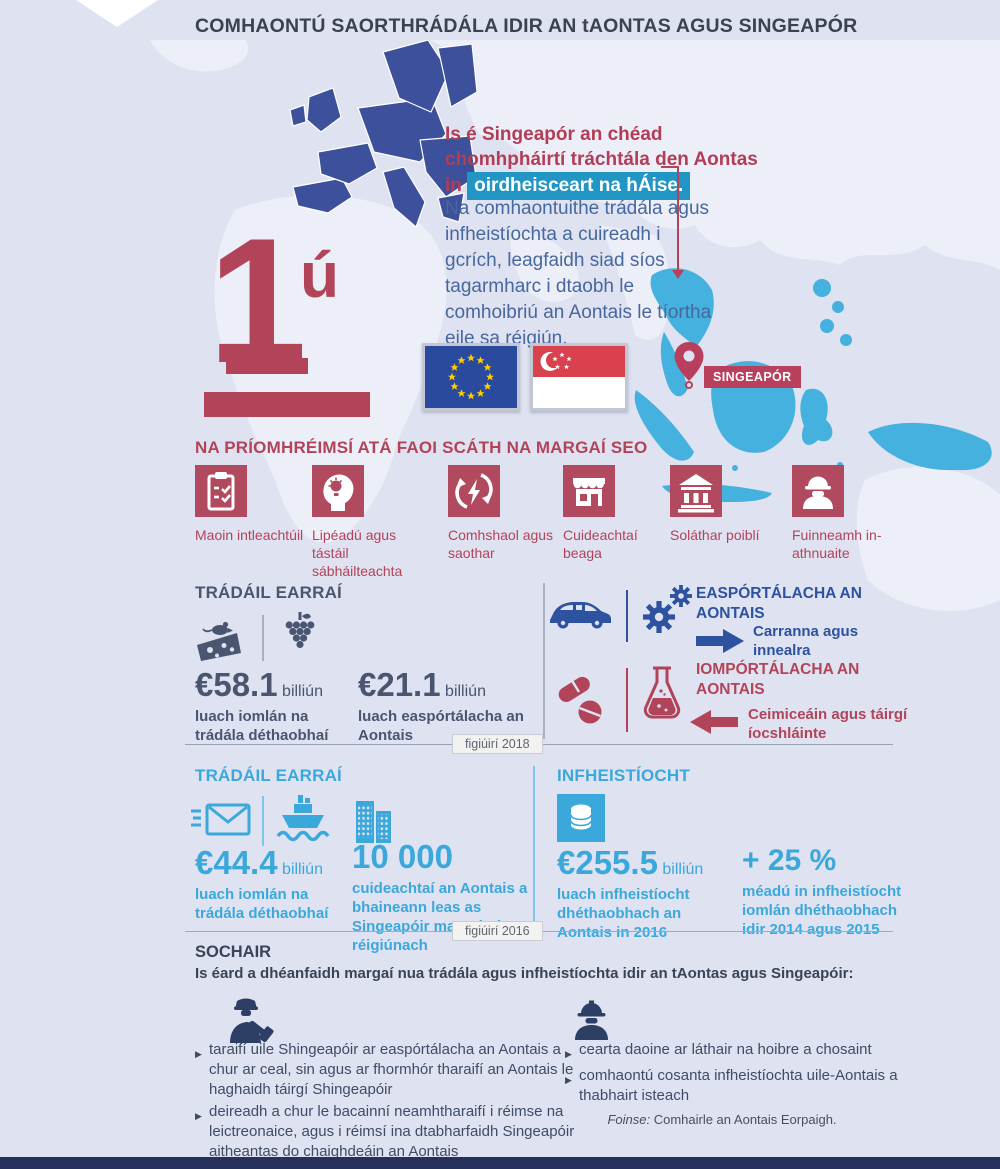 The height and width of the screenshot is (1169, 1000). I want to click on footer-bar, so click(500, 1163).